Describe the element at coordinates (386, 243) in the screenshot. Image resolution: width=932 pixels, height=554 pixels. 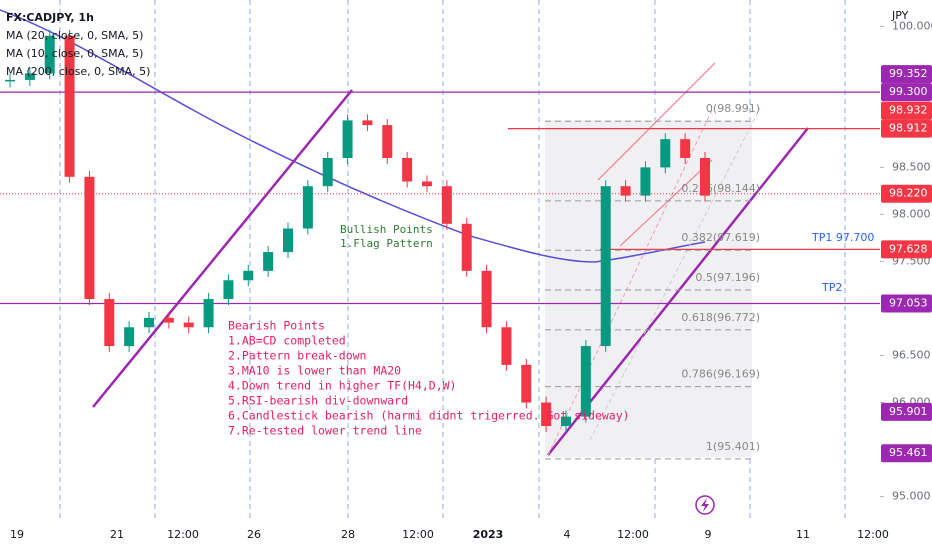
I see `bullish-note: 1.Flag Pattern` at that location.